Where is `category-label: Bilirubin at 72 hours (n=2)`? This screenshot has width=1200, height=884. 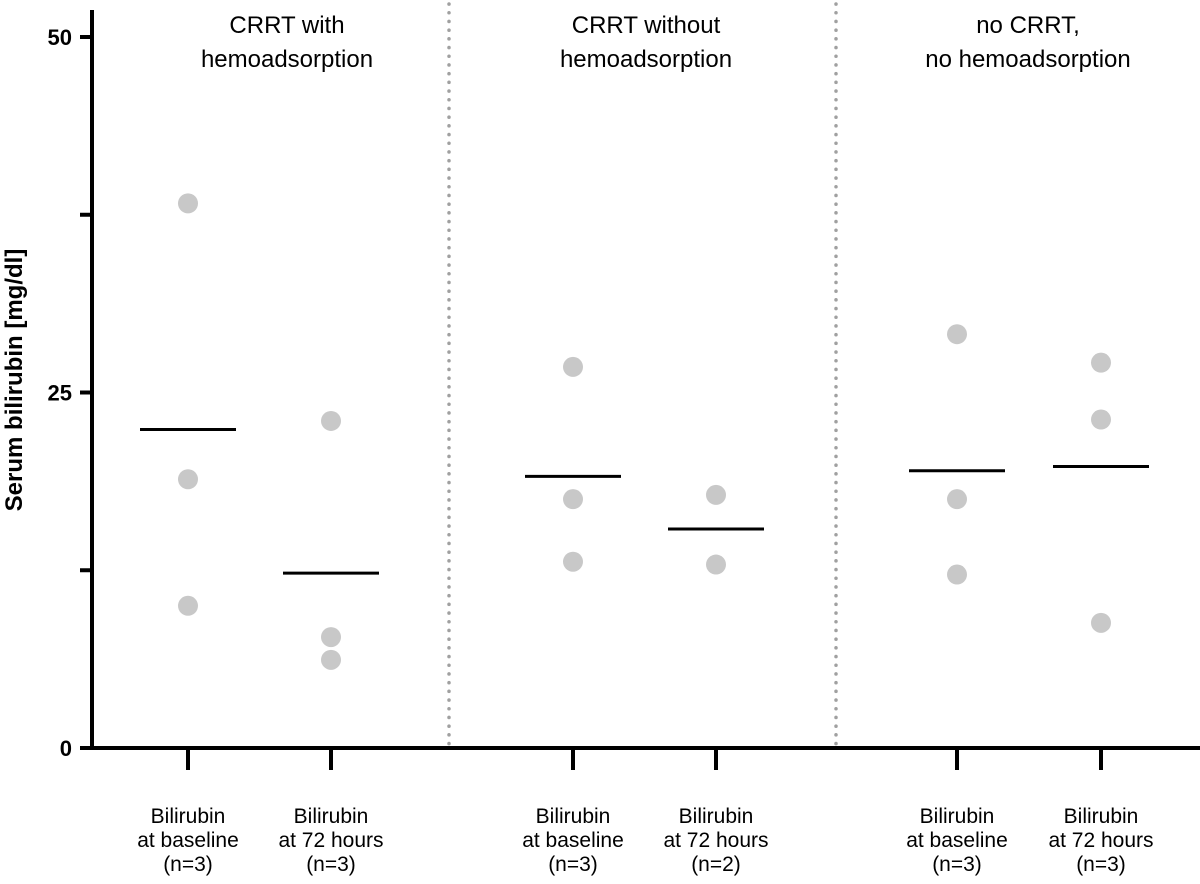 category-label: Bilirubin at 72 hours (n=2) is located at coordinates (715, 840).